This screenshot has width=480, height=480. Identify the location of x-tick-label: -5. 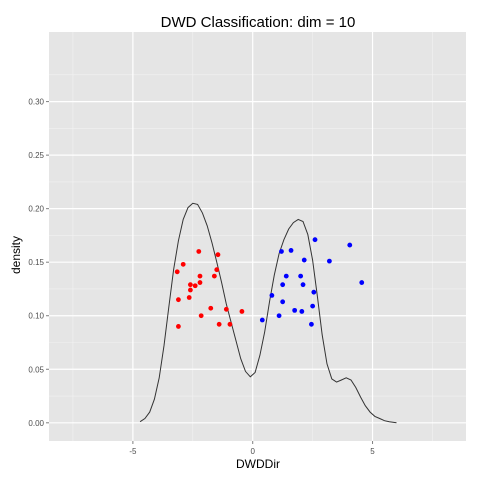
(133, 451).